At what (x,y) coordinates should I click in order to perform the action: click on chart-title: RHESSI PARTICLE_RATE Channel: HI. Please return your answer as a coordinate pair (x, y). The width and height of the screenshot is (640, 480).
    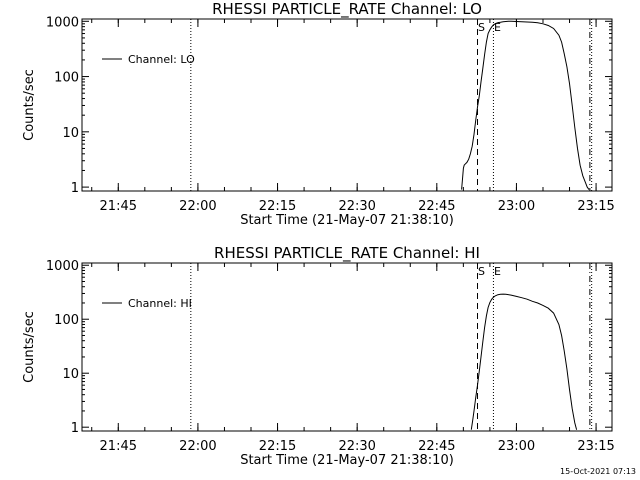
    Looking at the image, I should click on (347, 253).